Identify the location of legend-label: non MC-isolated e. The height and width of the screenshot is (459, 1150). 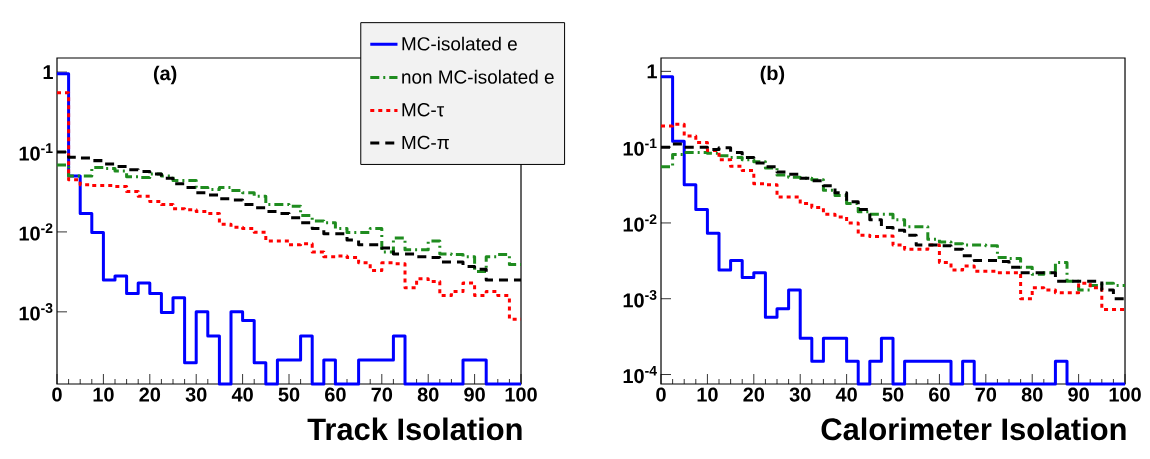
(478, 76).